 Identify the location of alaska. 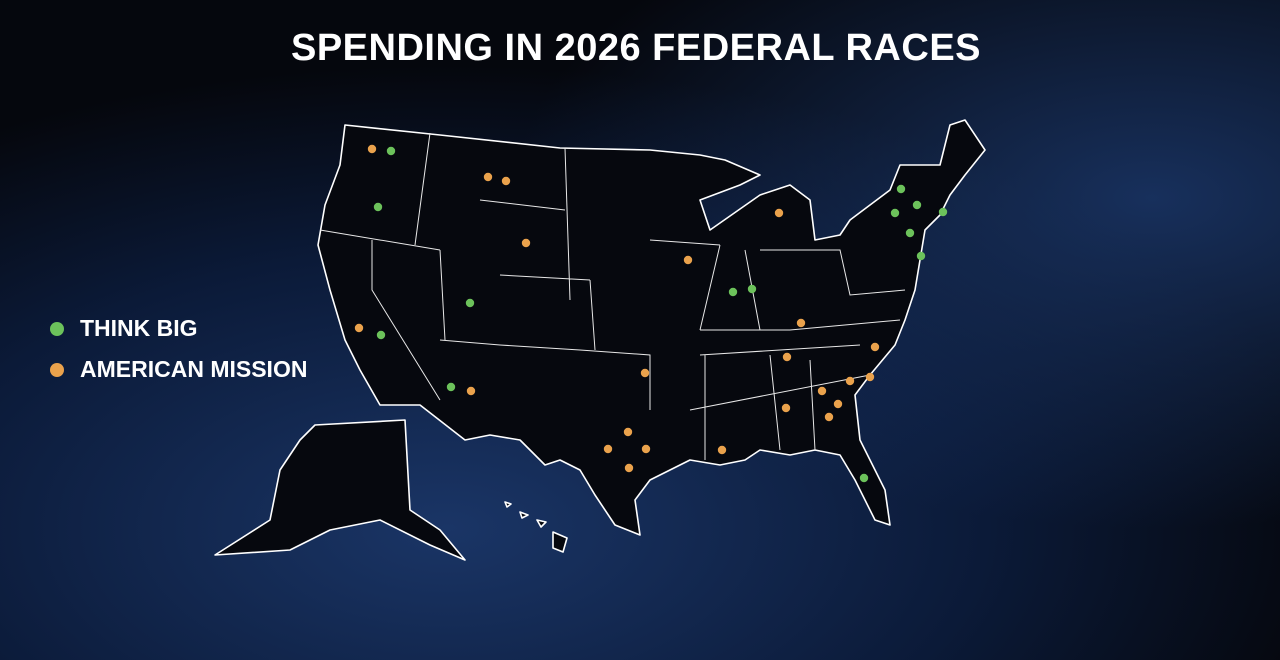
(340, 490).